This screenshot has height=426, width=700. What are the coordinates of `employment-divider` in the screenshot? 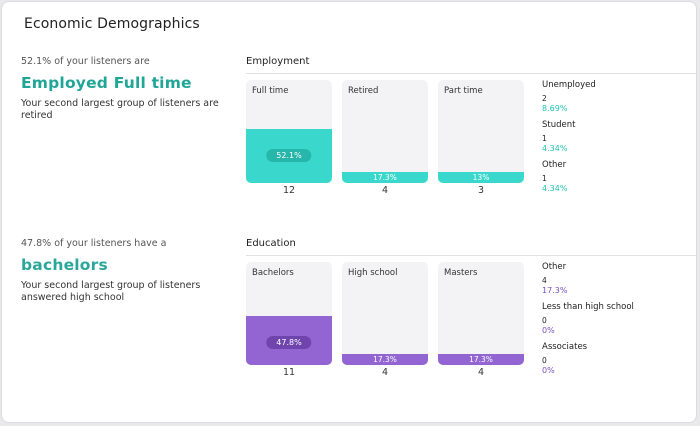 It's located at (471, 73).